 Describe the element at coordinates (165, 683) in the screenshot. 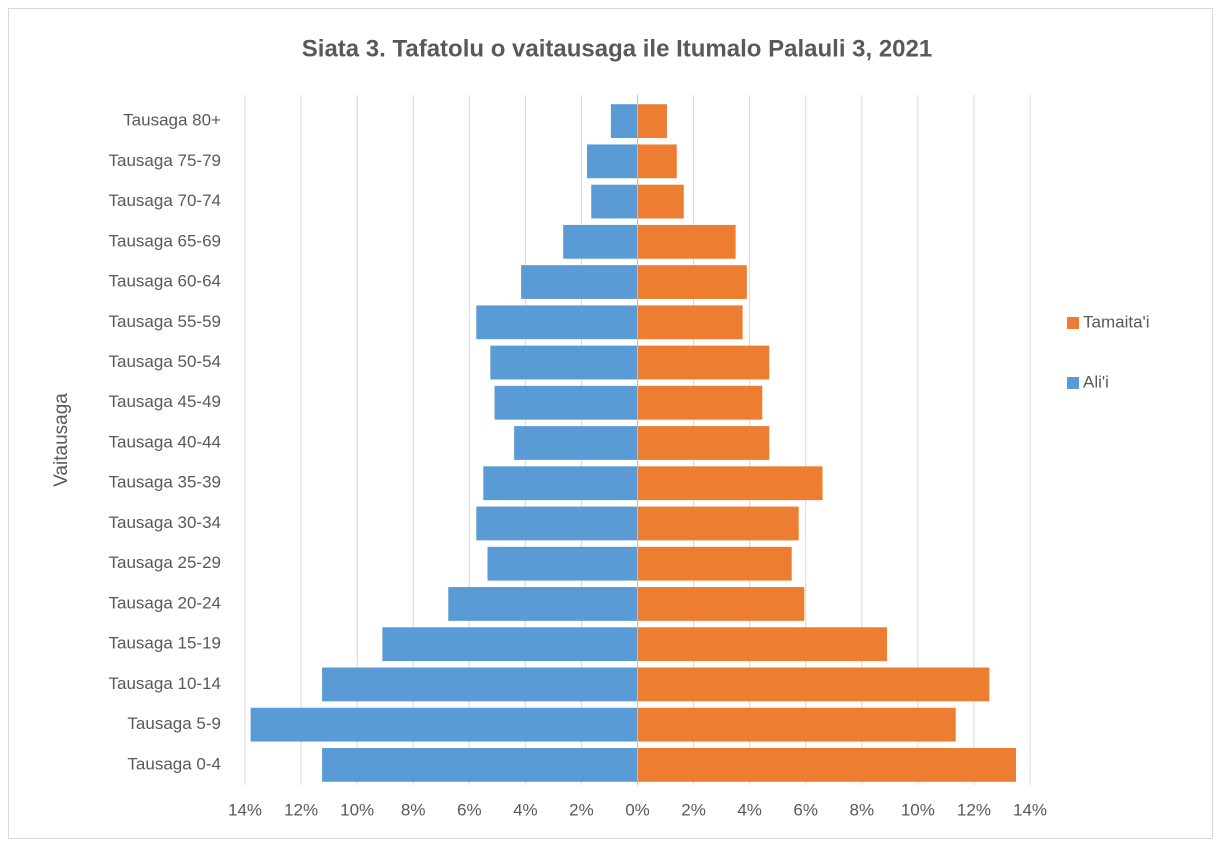

I see `y-tick-label: Tausaga 10-14` at that location.